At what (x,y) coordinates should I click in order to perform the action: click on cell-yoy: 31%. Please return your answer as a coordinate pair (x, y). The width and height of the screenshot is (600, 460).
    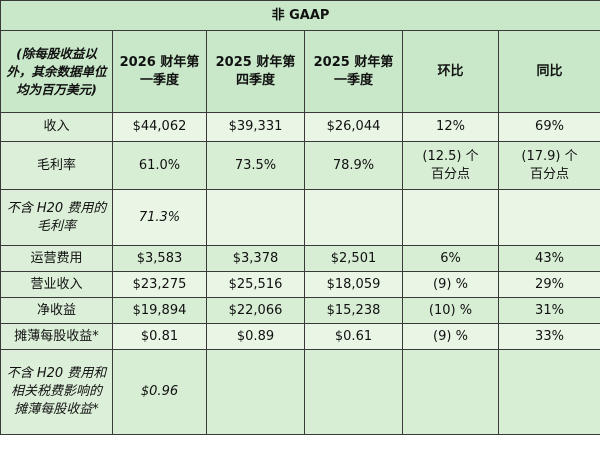
    Looking at the image, I should click on (548, 310).